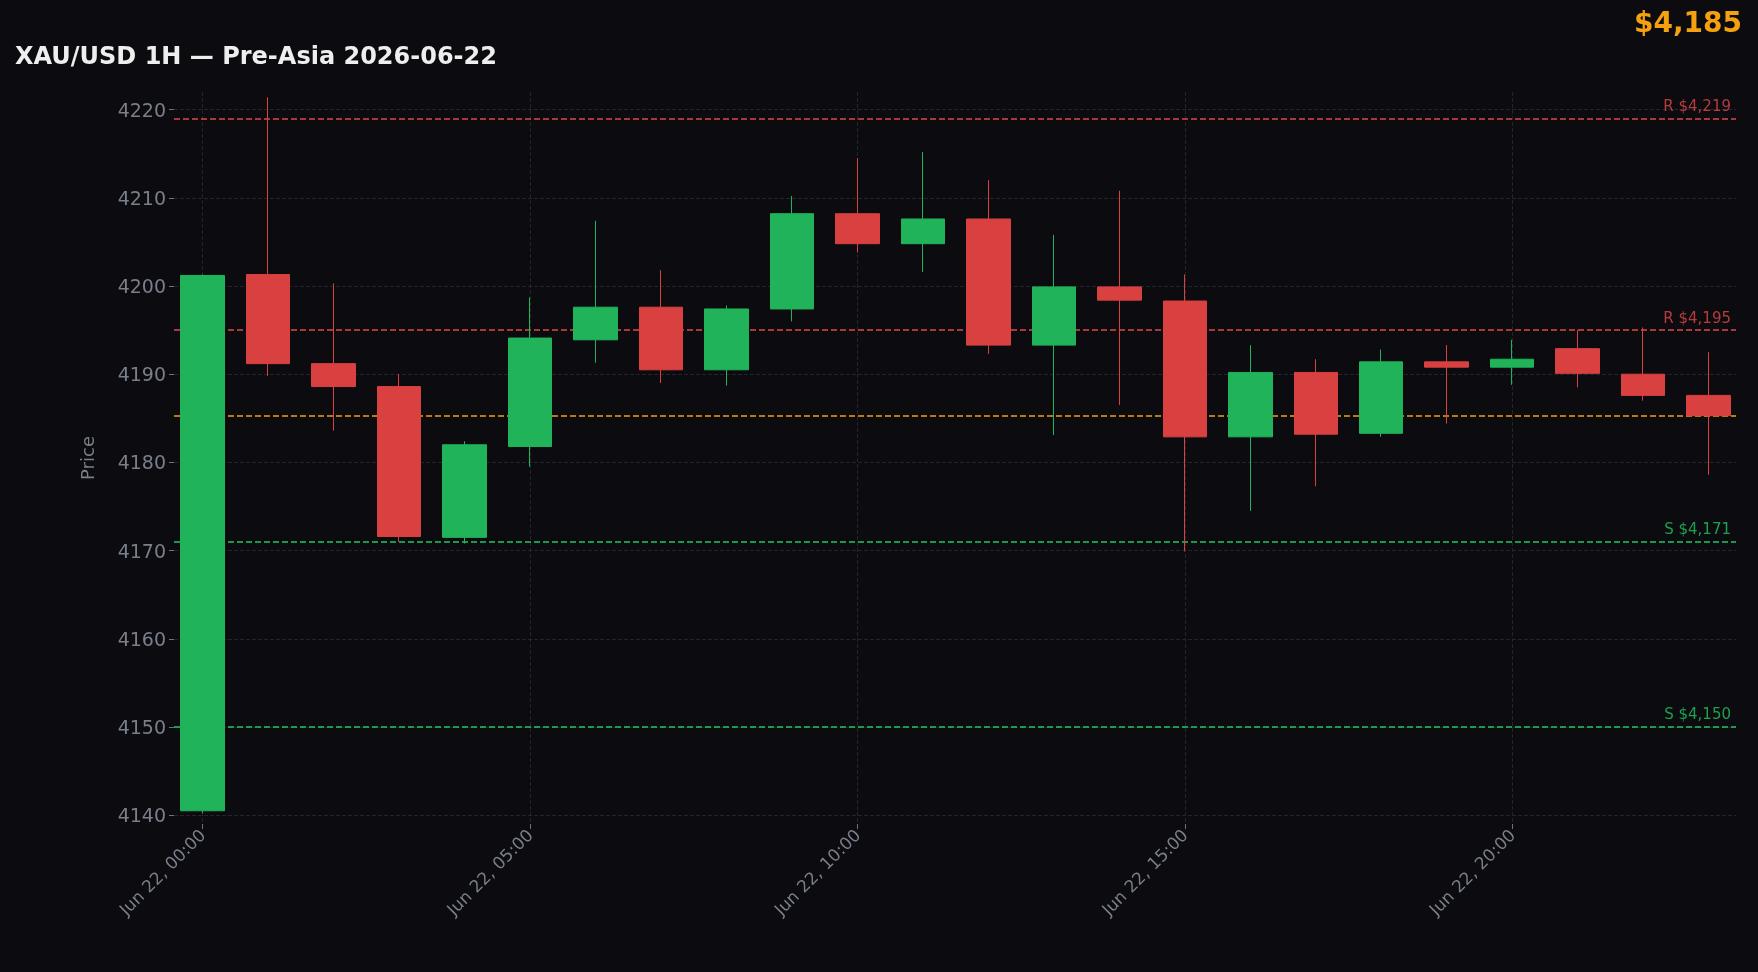 This screenshot has width=1758, height=972. Describe the element at coordinates (141, 286) in the screenshot. I see `y-tick-label: 4200` at that location.